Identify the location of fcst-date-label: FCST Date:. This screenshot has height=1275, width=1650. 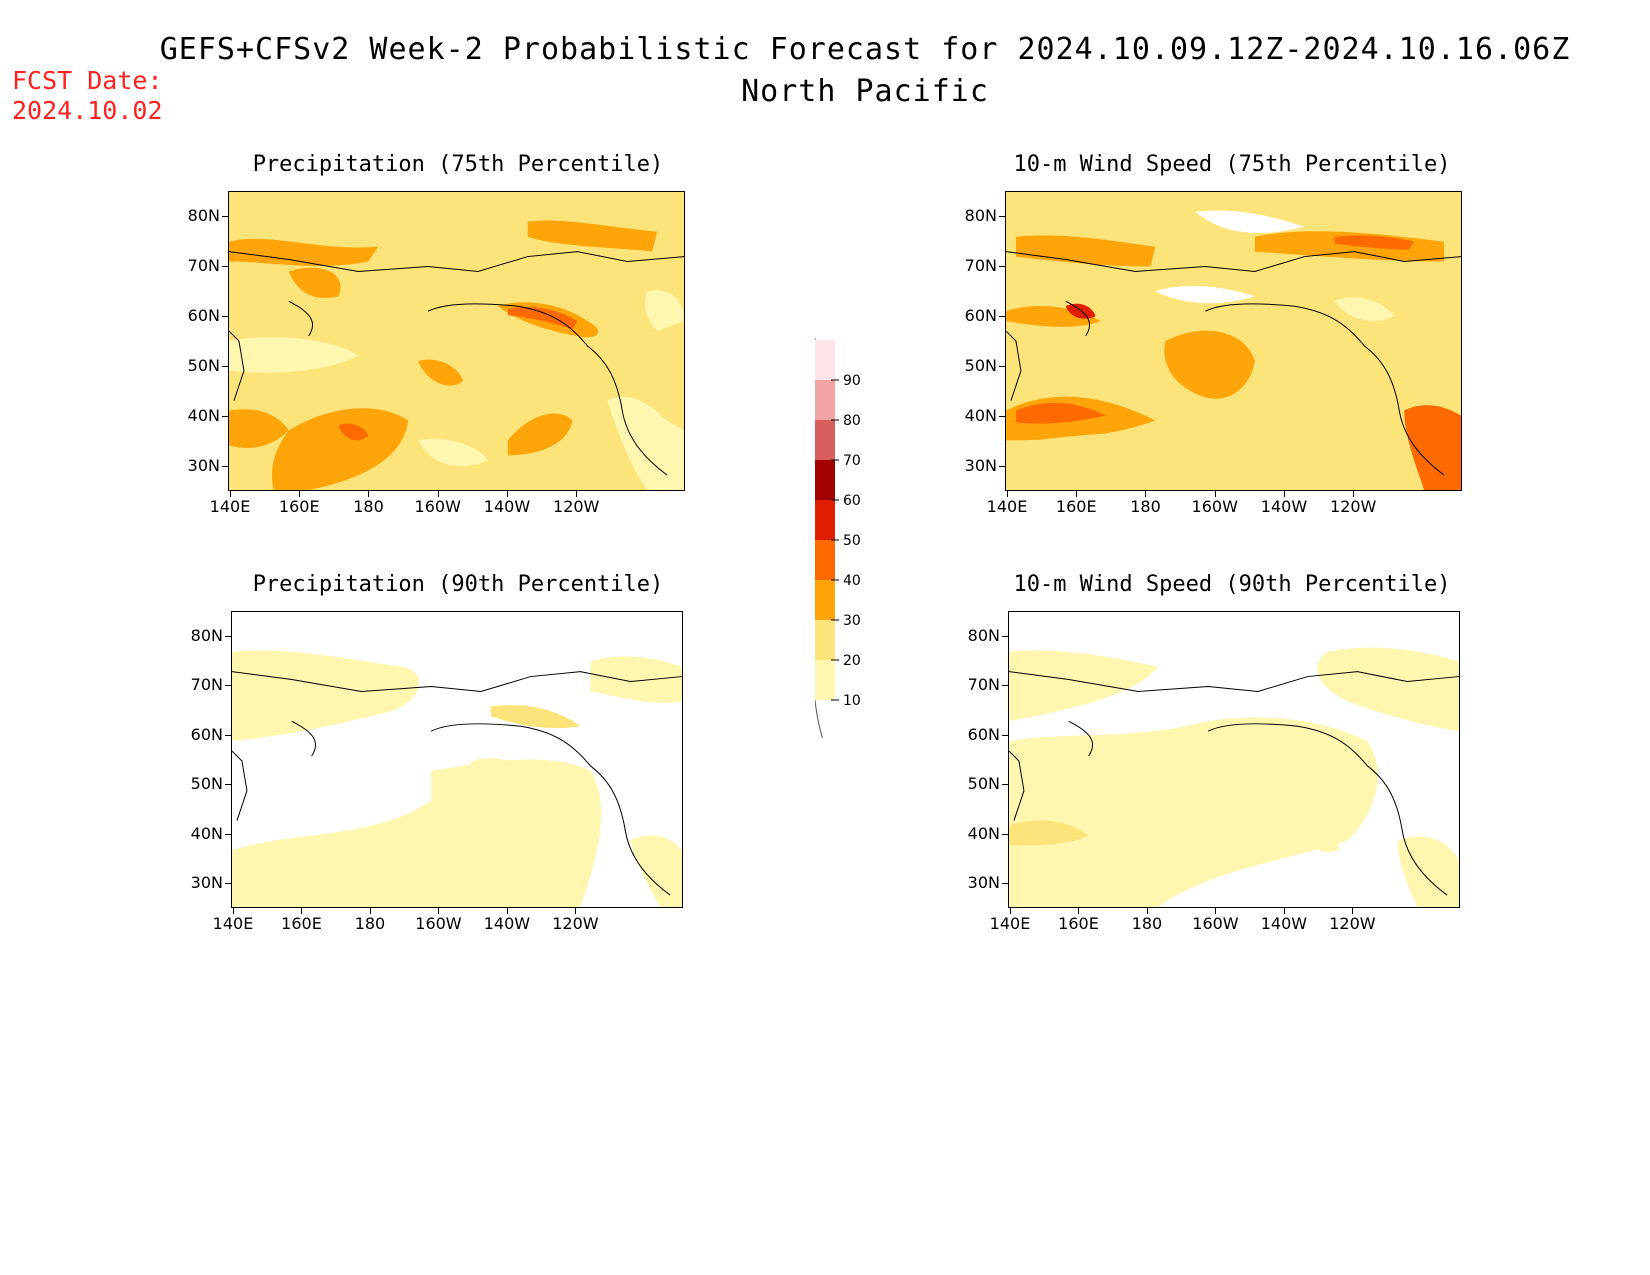
(87, 80).